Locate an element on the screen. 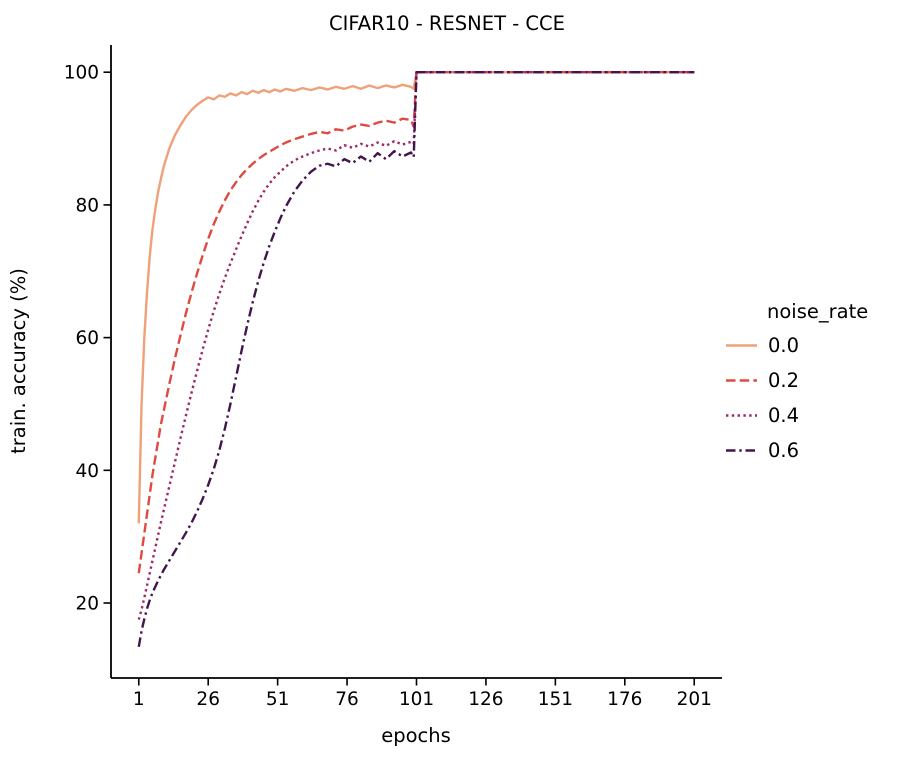 The image size is (915, 769). legend-label-0.0: 0.0 is located at coordinates (783, 345).